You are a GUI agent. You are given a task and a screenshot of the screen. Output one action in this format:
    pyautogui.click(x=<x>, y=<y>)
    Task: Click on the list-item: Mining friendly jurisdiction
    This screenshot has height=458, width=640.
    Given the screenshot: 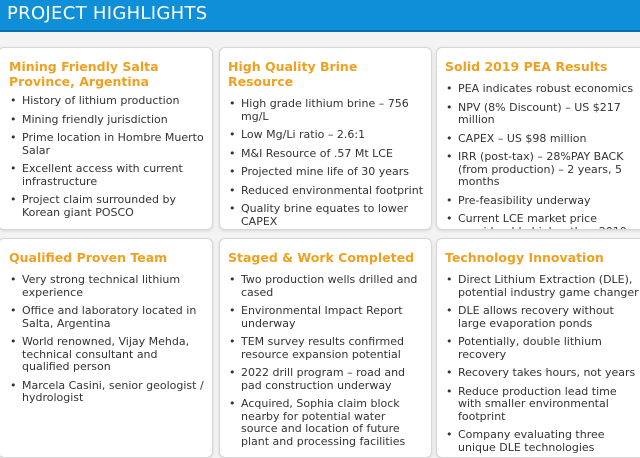 What is the action you would take?
    pyautogui.click(x=106, y=120)
    